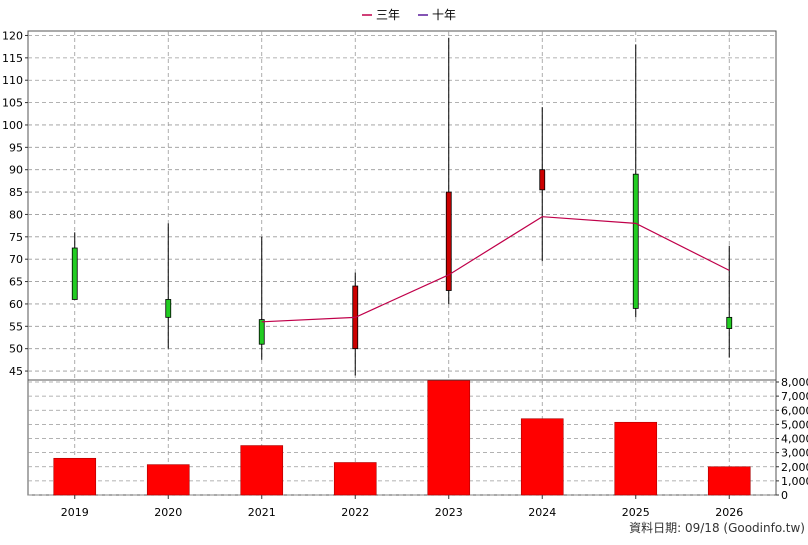 This screenshot has width=808, height=545. What do you see at coordinates (794, 439) in the screenshot?
I see `volume-tick-label: 4,000` at bounding box center [794, 439].